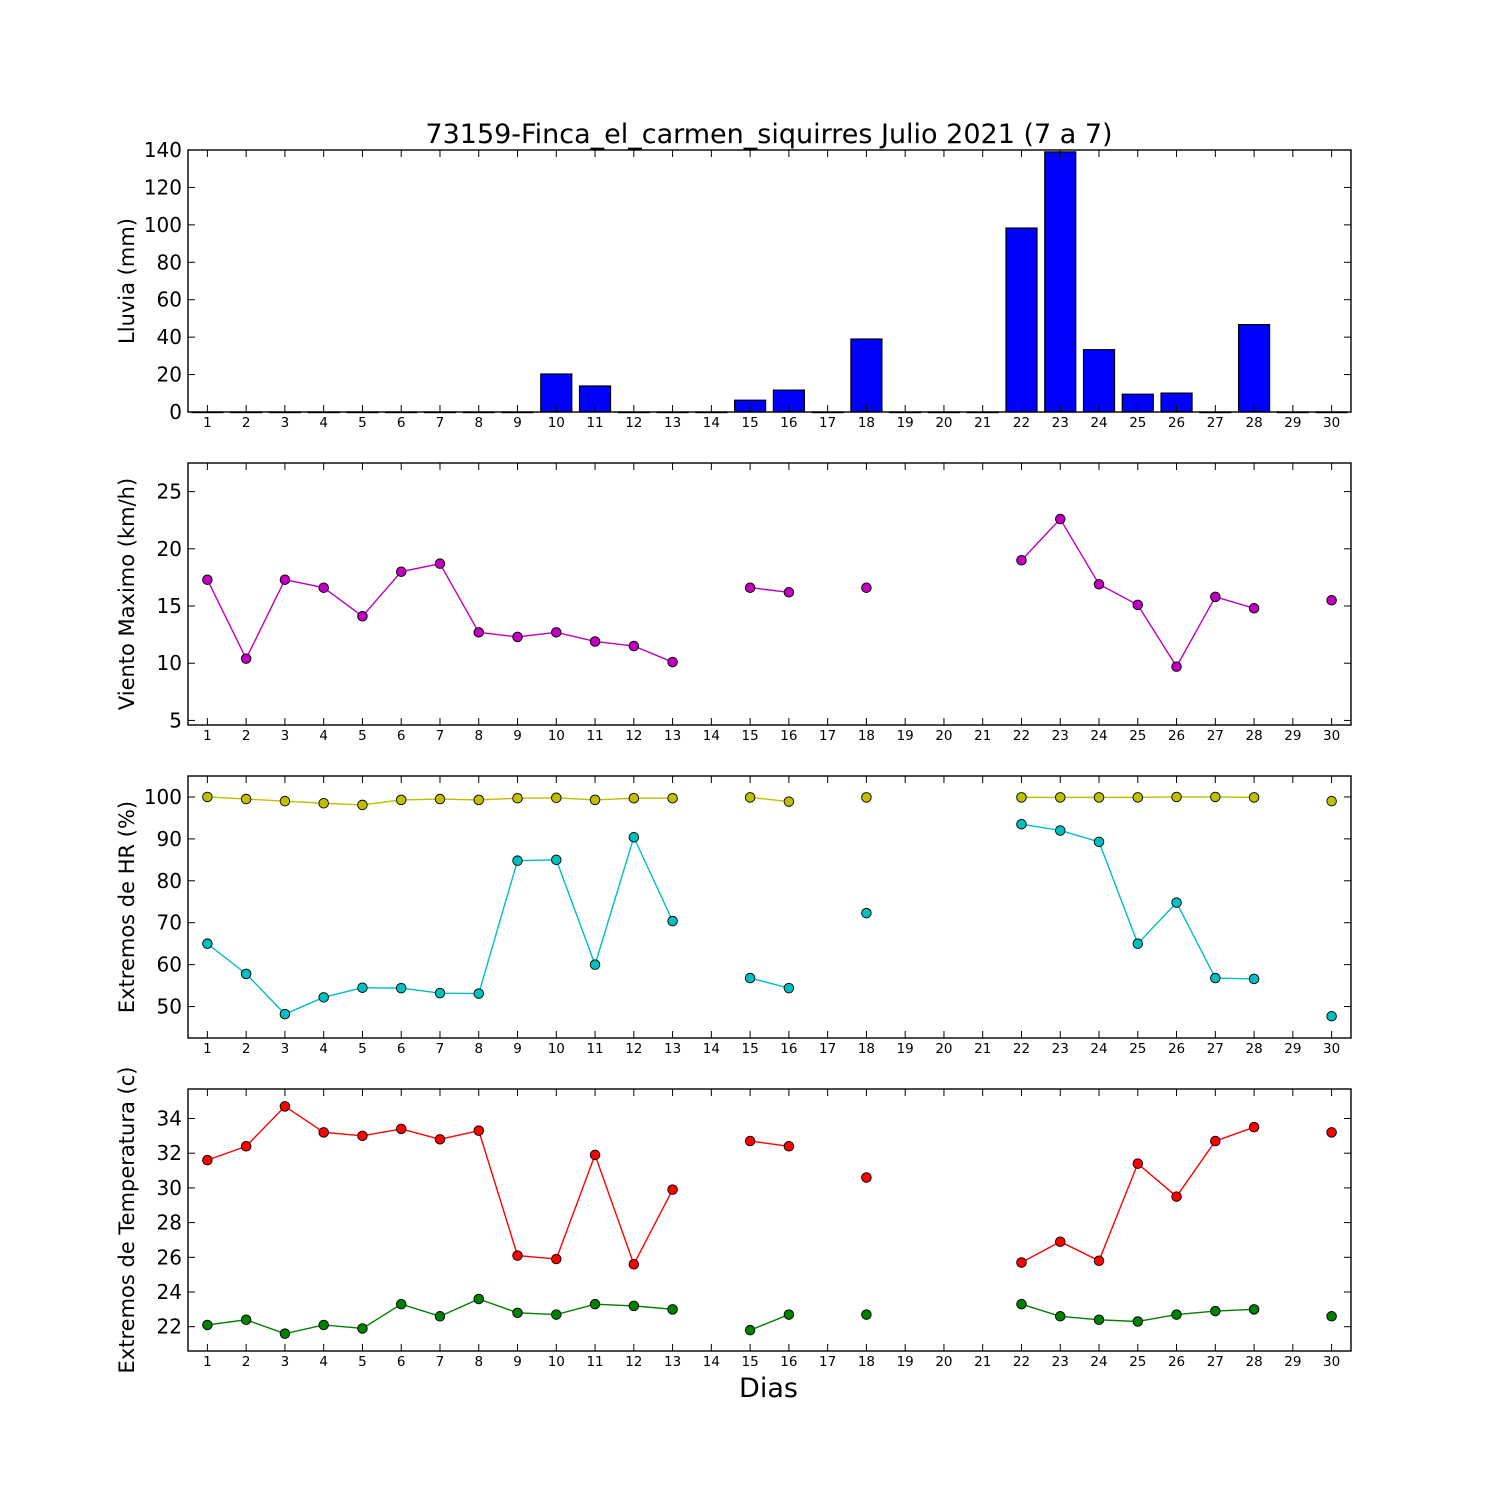 The height and width of the screenshot is (1505, 1500). What do you see at coordinates (207, 423) in the screenshot?
I see `rain-xtick-label: 1` at bounding box center [207, 423].